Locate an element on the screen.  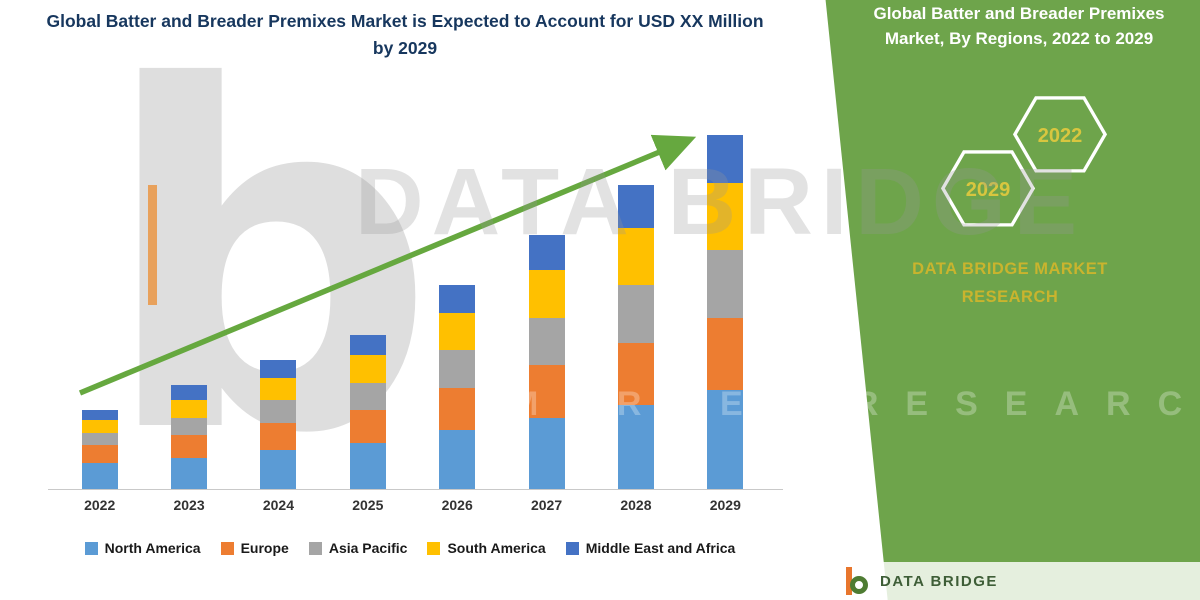
segment-north-america-2026 is located at coordinates (457, 460).